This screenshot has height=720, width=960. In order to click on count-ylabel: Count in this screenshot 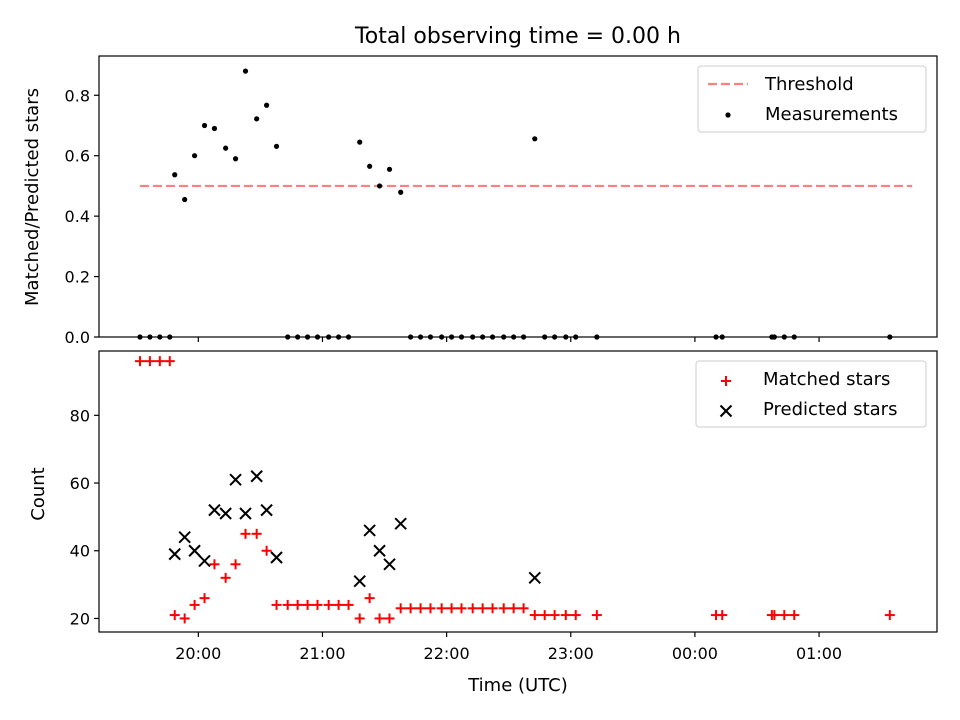, I will do `click(38, 493)`.